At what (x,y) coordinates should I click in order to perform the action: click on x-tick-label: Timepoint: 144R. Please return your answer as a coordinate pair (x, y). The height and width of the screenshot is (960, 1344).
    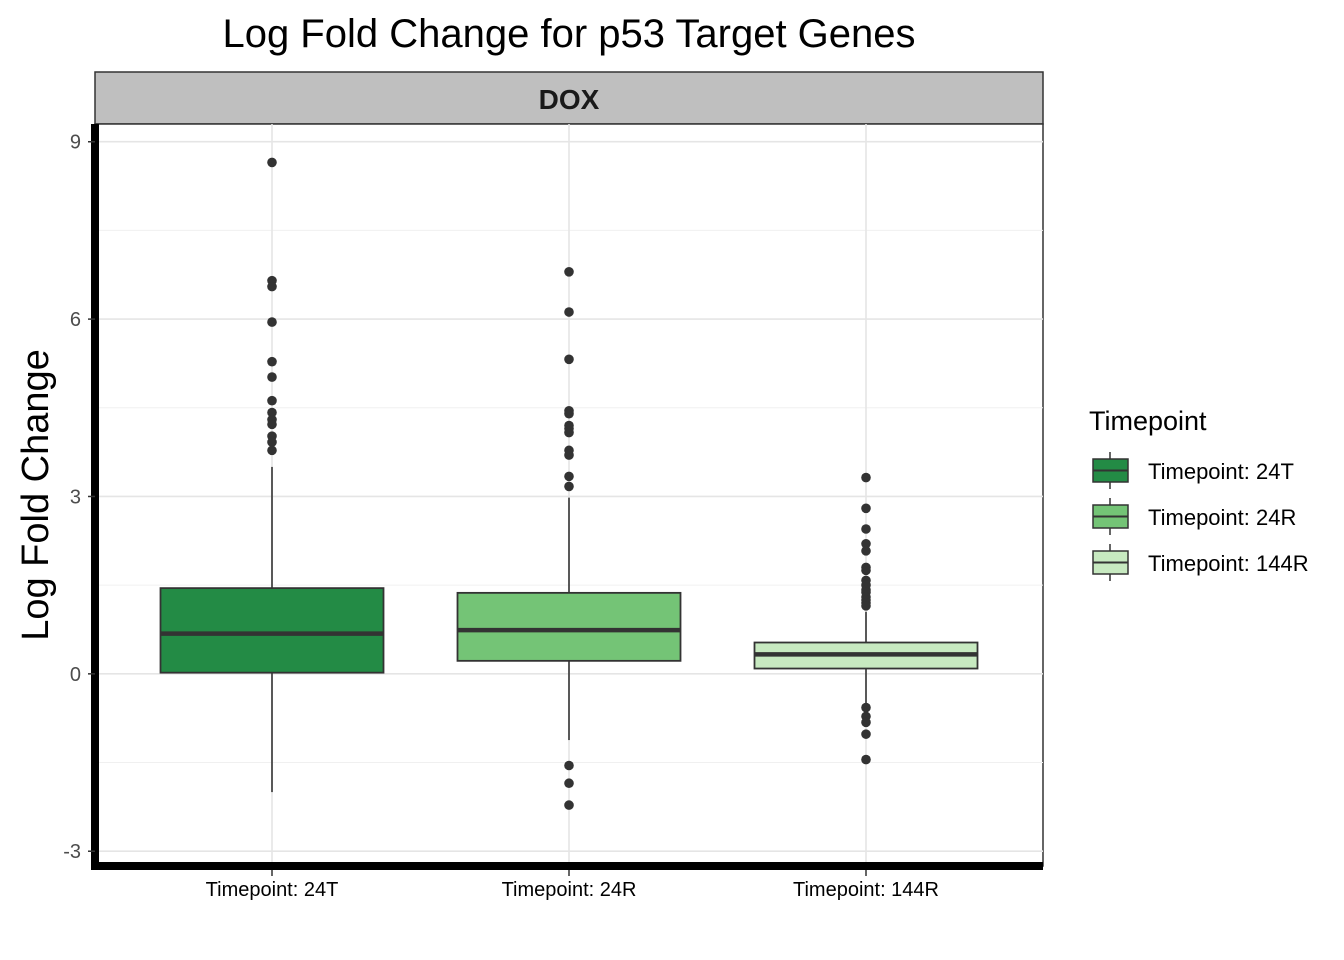
    Looking at the image, I should click on (866, 890).